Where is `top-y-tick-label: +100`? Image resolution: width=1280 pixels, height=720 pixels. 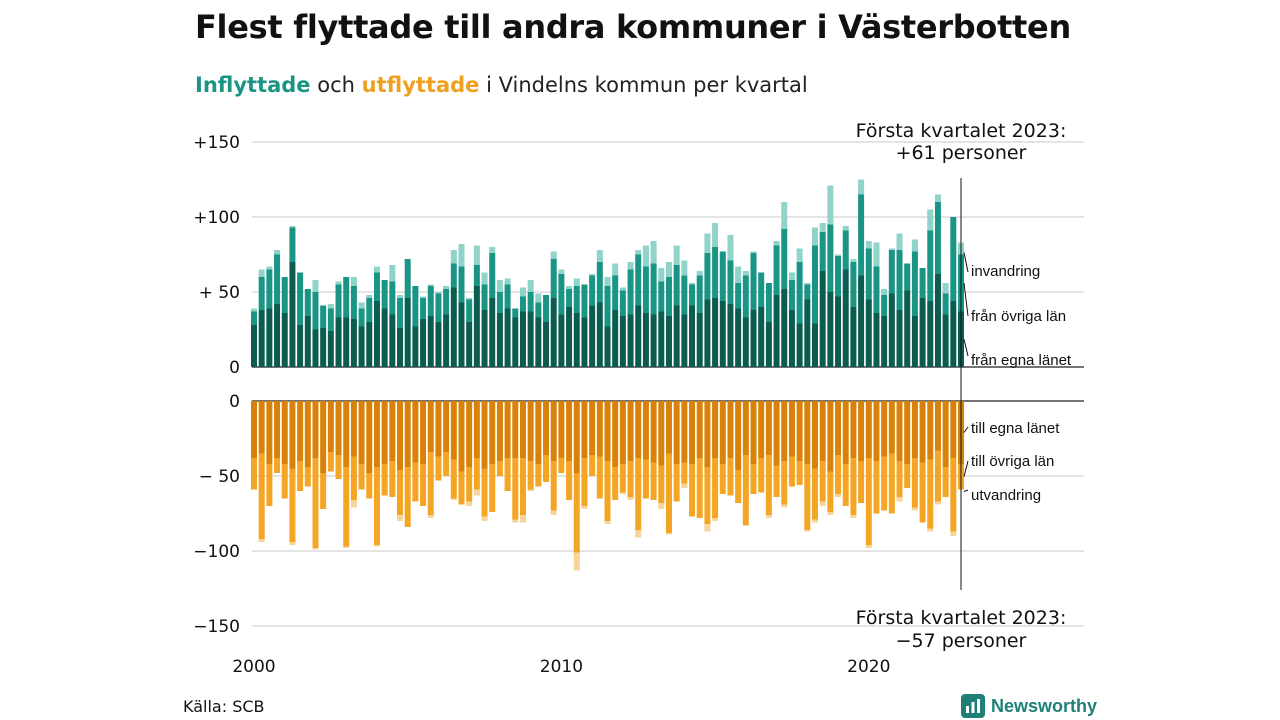 top-y-tick-label: +100 is located at coordinates (216, 218).